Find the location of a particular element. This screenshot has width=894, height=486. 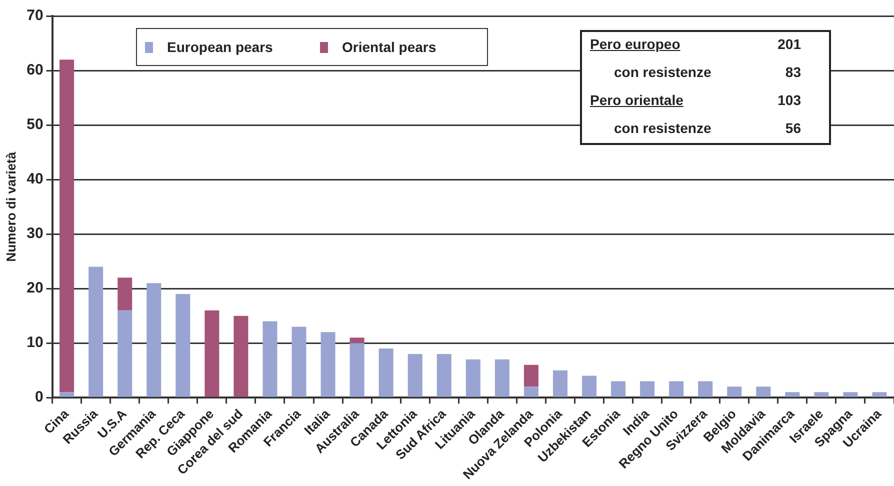

y-tick-label: 40 is located at coordinates (35, 179).